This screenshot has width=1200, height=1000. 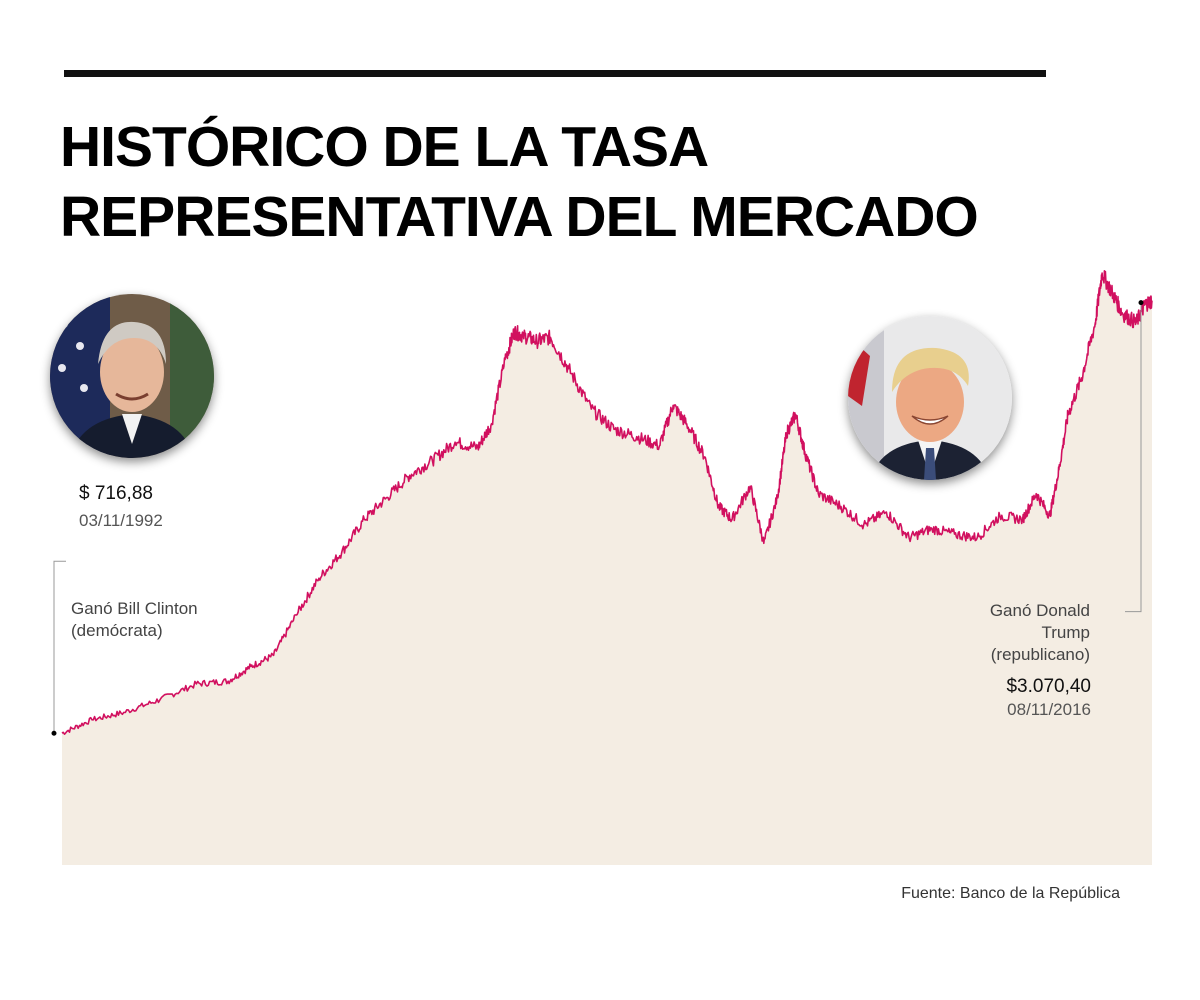 I want to click on portrait-clinton-image, so click(x=132, y=376).